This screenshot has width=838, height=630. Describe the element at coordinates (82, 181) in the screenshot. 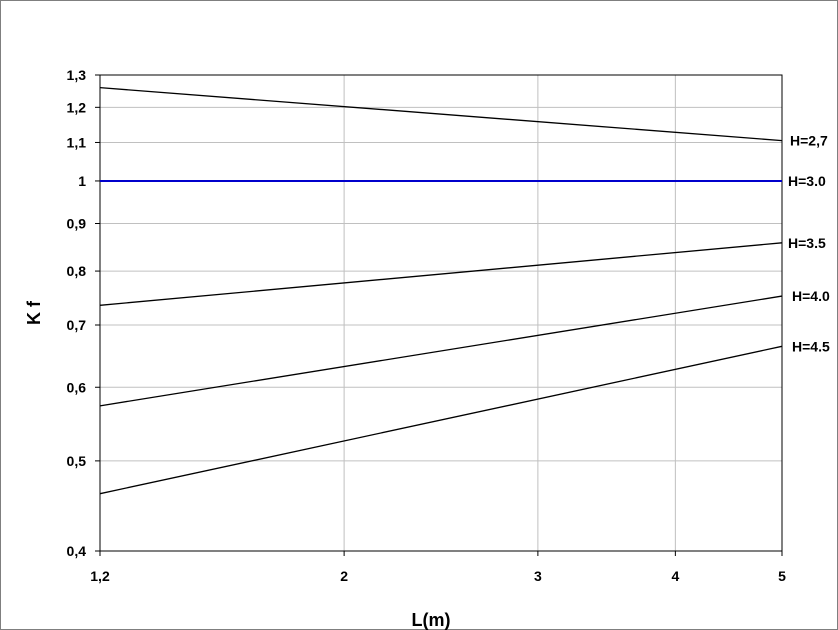

I see `y-tick-label: 1` at that location.